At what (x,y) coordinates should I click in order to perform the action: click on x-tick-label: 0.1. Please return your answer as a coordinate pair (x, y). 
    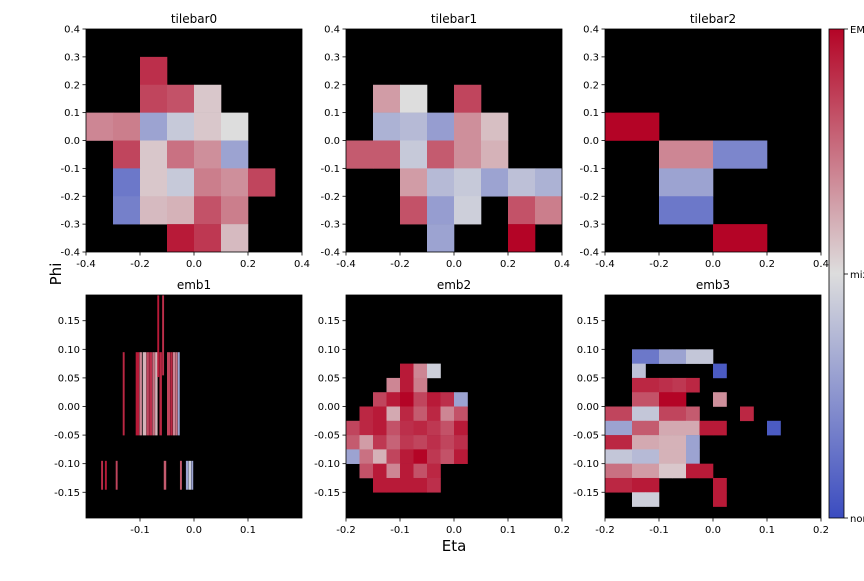
    Looking at the image, I should click on (767, 530).